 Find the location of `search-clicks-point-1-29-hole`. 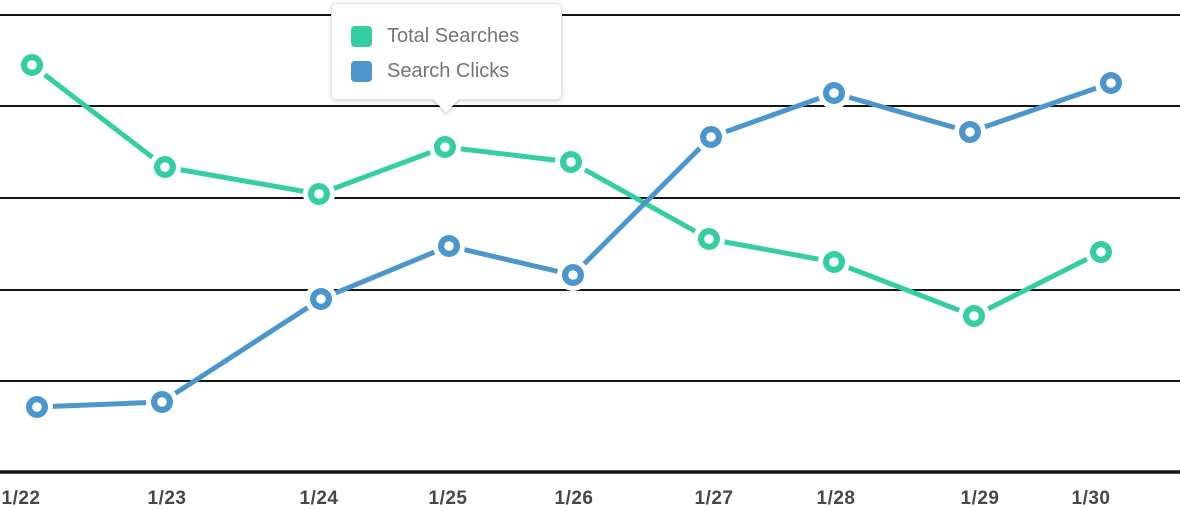

search-clicks-point-1-29-hole is located at coordinates (970, 132).